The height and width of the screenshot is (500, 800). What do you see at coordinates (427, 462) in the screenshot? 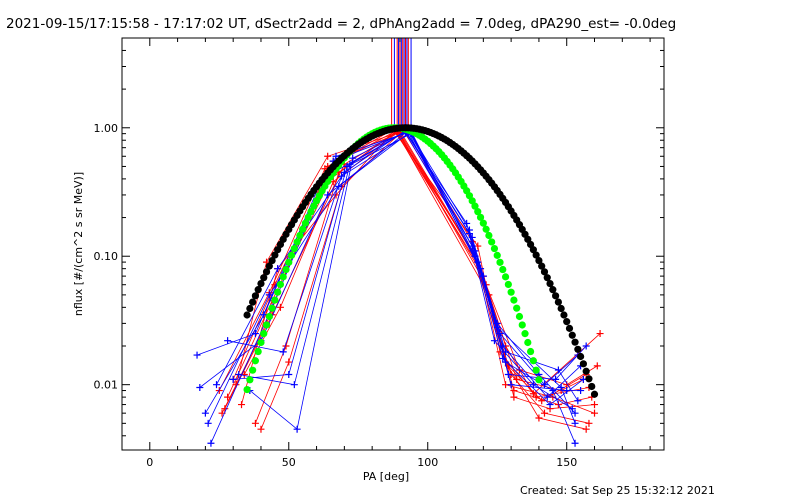
I see `x-tick-label: 100` at bounding box center [427, 462].